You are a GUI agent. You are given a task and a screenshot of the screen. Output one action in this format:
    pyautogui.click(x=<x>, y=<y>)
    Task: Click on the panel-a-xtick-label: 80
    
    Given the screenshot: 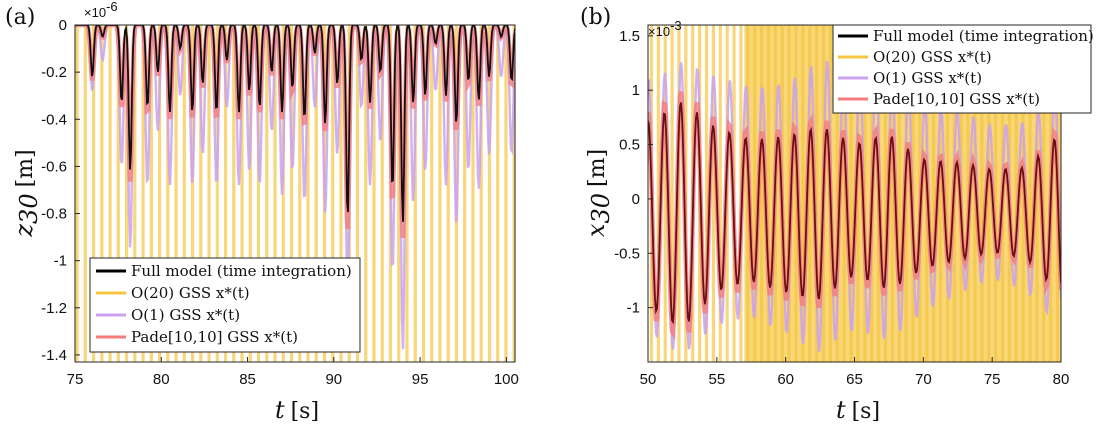 What is the action you would take?
    pyautogui.click(x=161, y=379)
    